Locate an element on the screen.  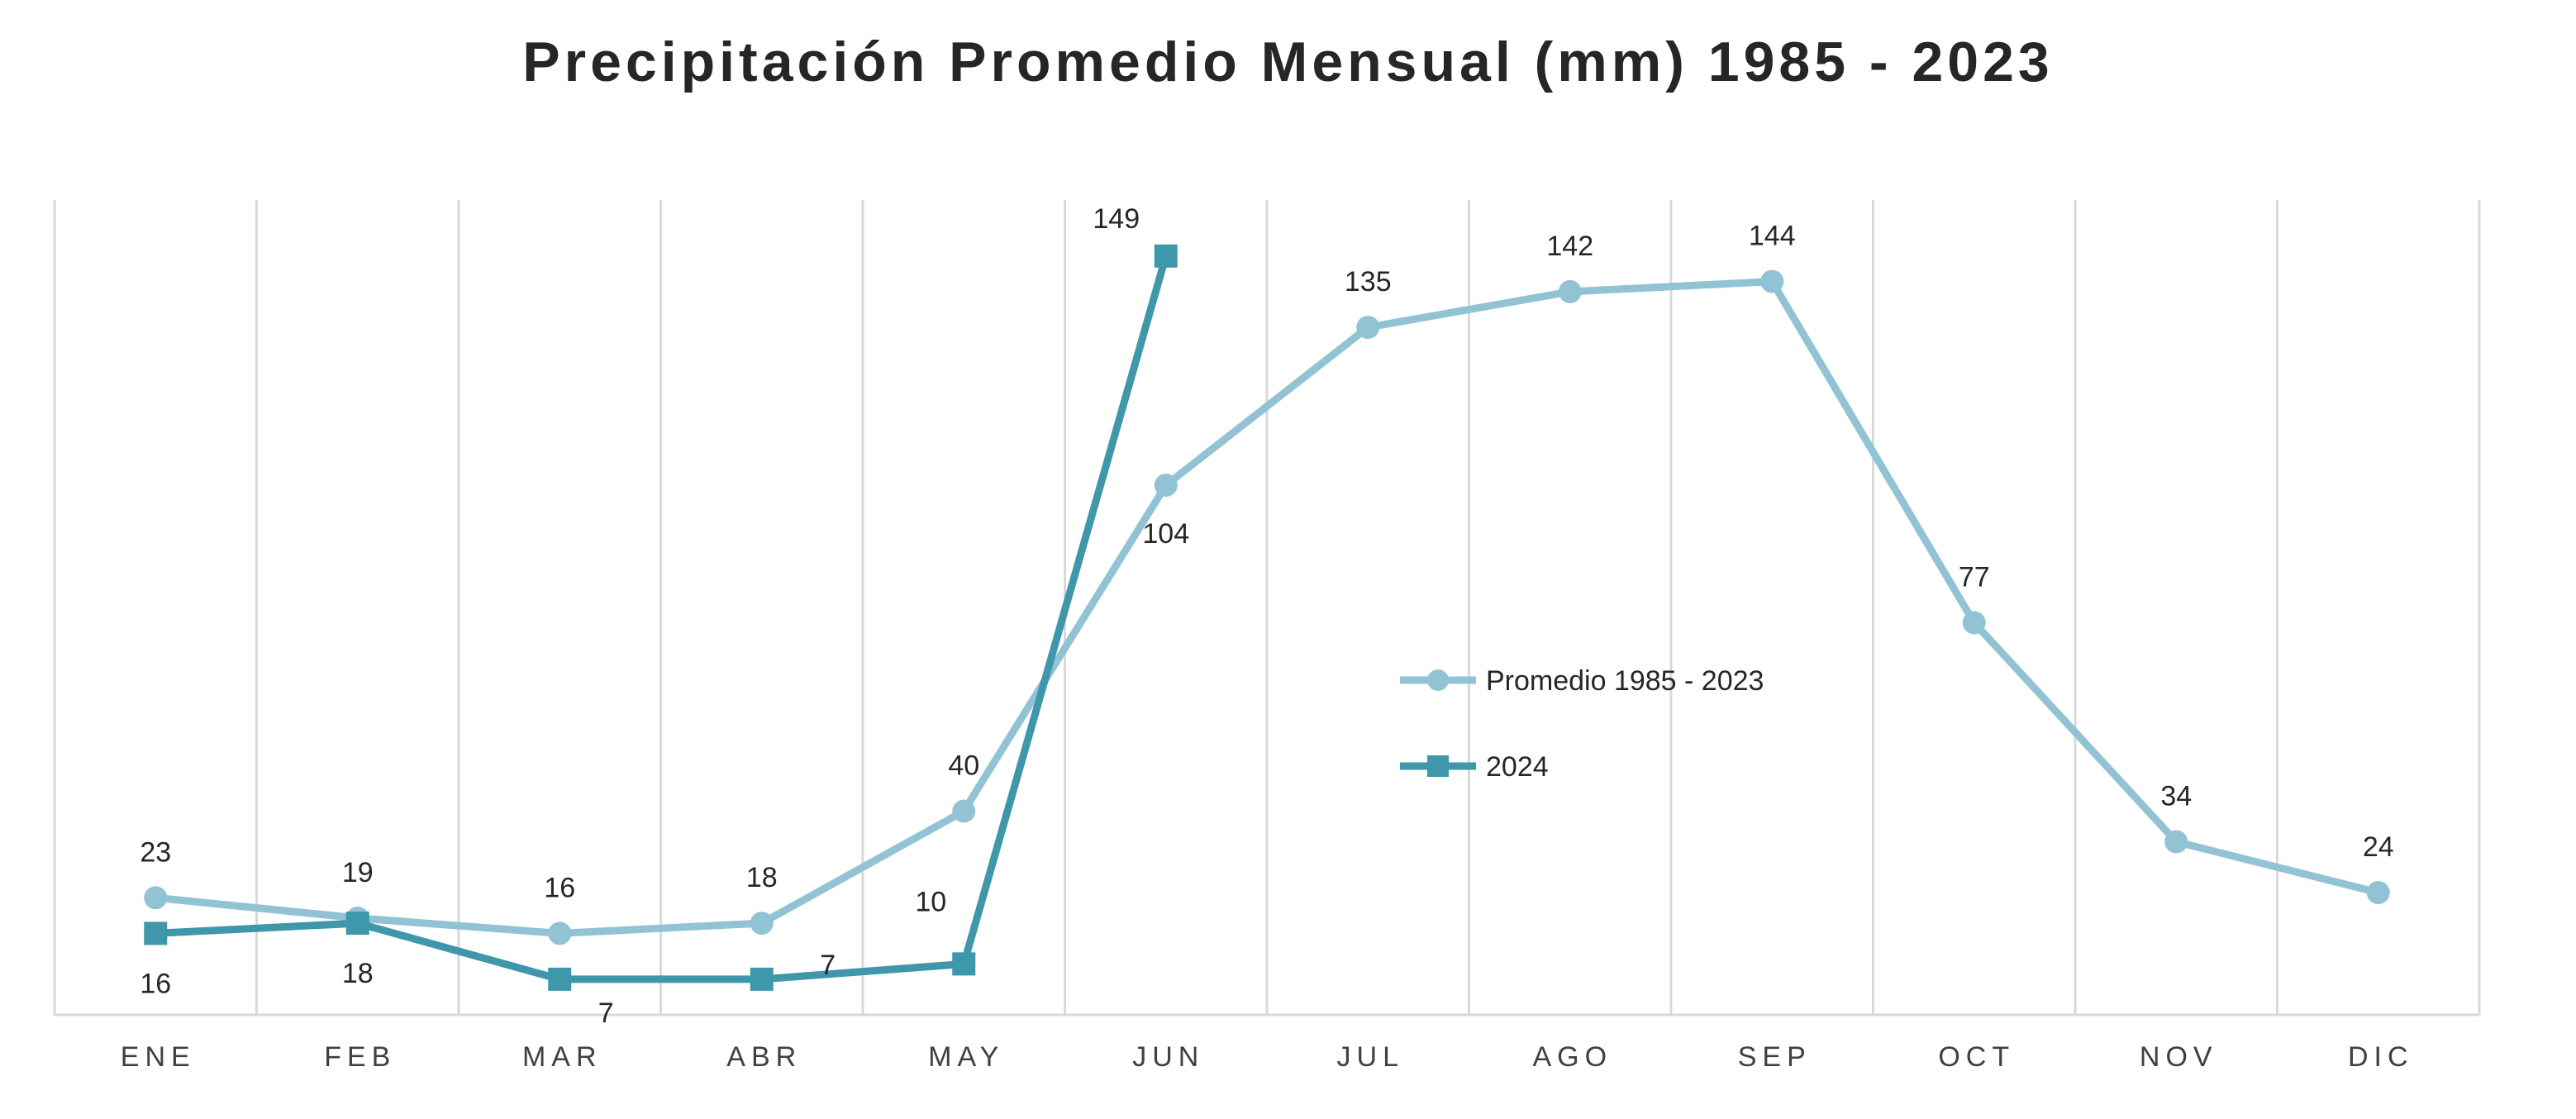
legend-item: Promedio 1985 - 2023 is located at coordinates (1582, 681).